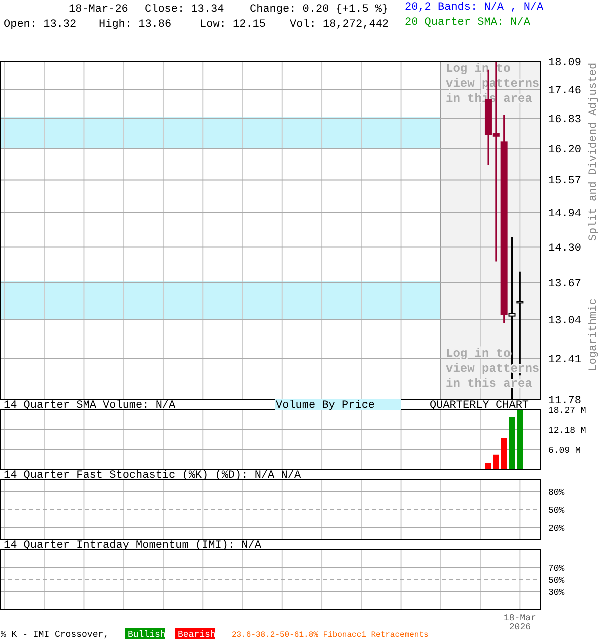  Describe the element at coordinates (480, 406) in the screenshot. I see `annotation: QUARTERLY CHART` at that location.